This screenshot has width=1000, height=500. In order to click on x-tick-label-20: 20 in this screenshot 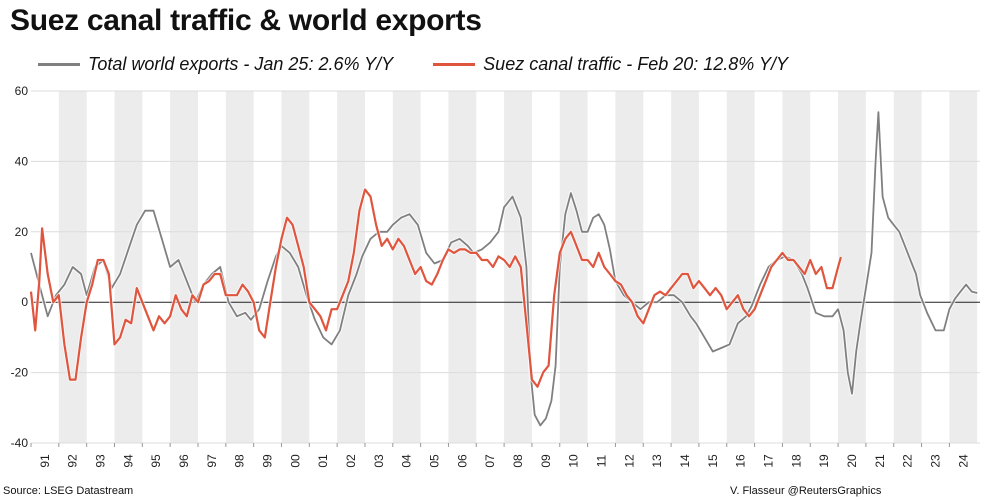, I will do `click(852, 461)`.